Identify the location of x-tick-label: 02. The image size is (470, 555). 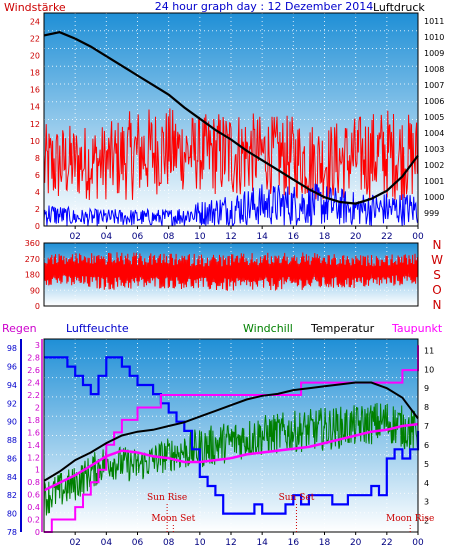
(74, 543).